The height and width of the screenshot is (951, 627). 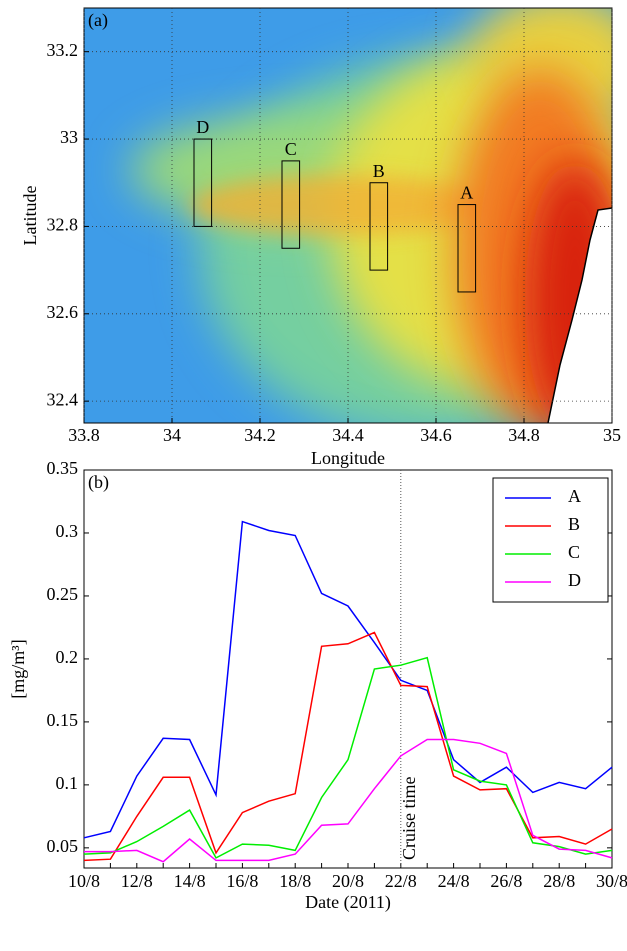 I want to click on legend-label: C, so click(x=574, y=552).